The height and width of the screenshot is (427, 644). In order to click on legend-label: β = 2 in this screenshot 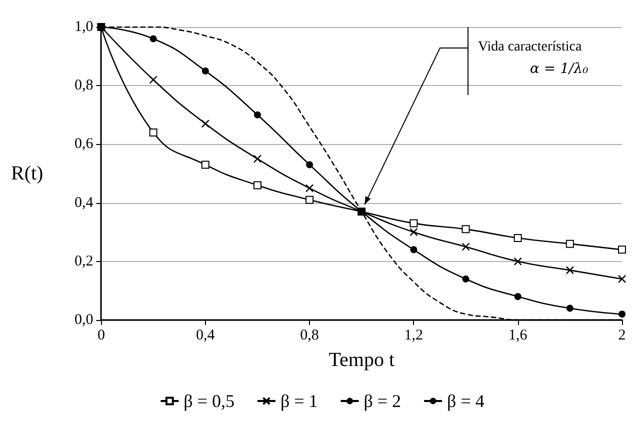, I will do `click(383, 401)`.